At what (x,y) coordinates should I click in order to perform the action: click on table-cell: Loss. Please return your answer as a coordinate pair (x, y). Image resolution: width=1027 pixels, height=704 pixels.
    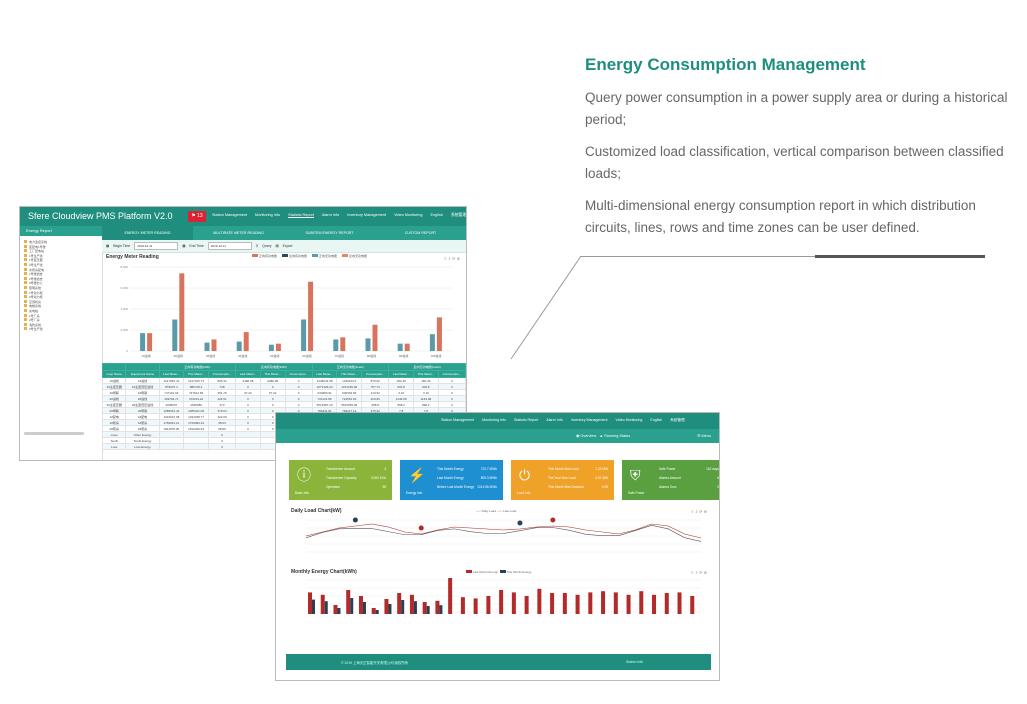
    Looking at the image, I should click on (114, 446).